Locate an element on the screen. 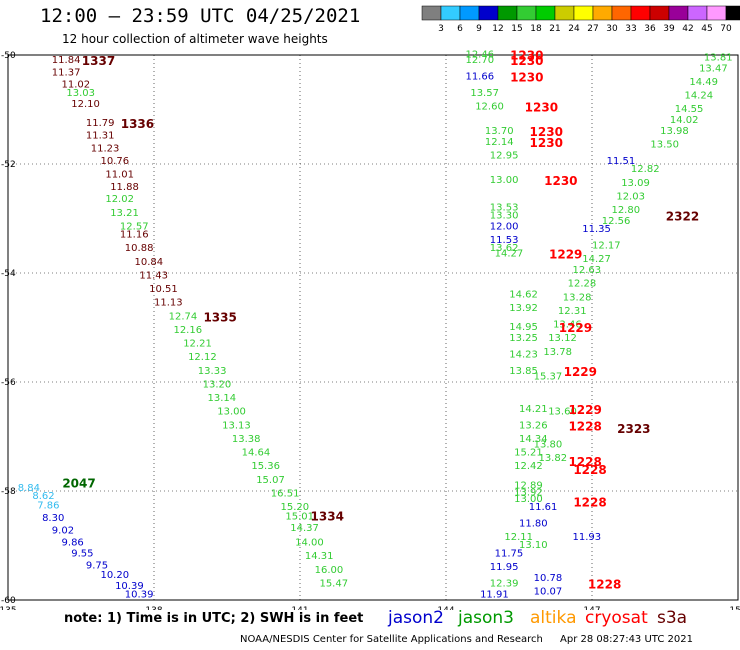 The image size is (740, 650). y-tick-label: -54 is located at coordinates (8, 274).